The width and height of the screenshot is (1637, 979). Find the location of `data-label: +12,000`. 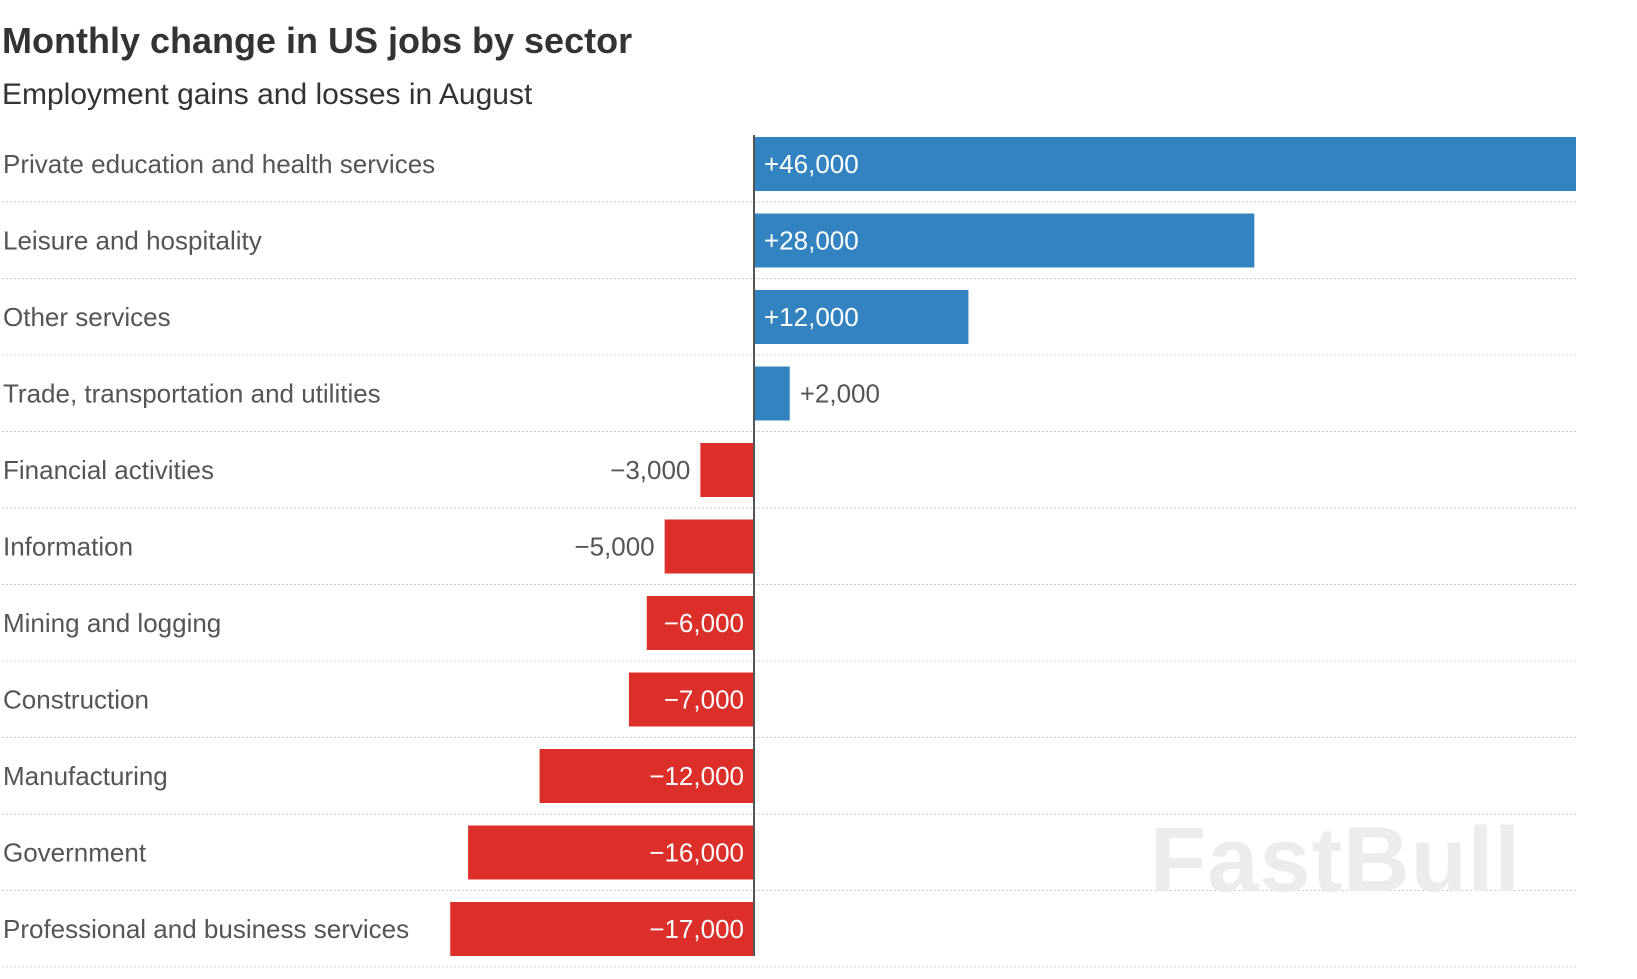

data-label: +12,000 is located at coordinates (811, 317).